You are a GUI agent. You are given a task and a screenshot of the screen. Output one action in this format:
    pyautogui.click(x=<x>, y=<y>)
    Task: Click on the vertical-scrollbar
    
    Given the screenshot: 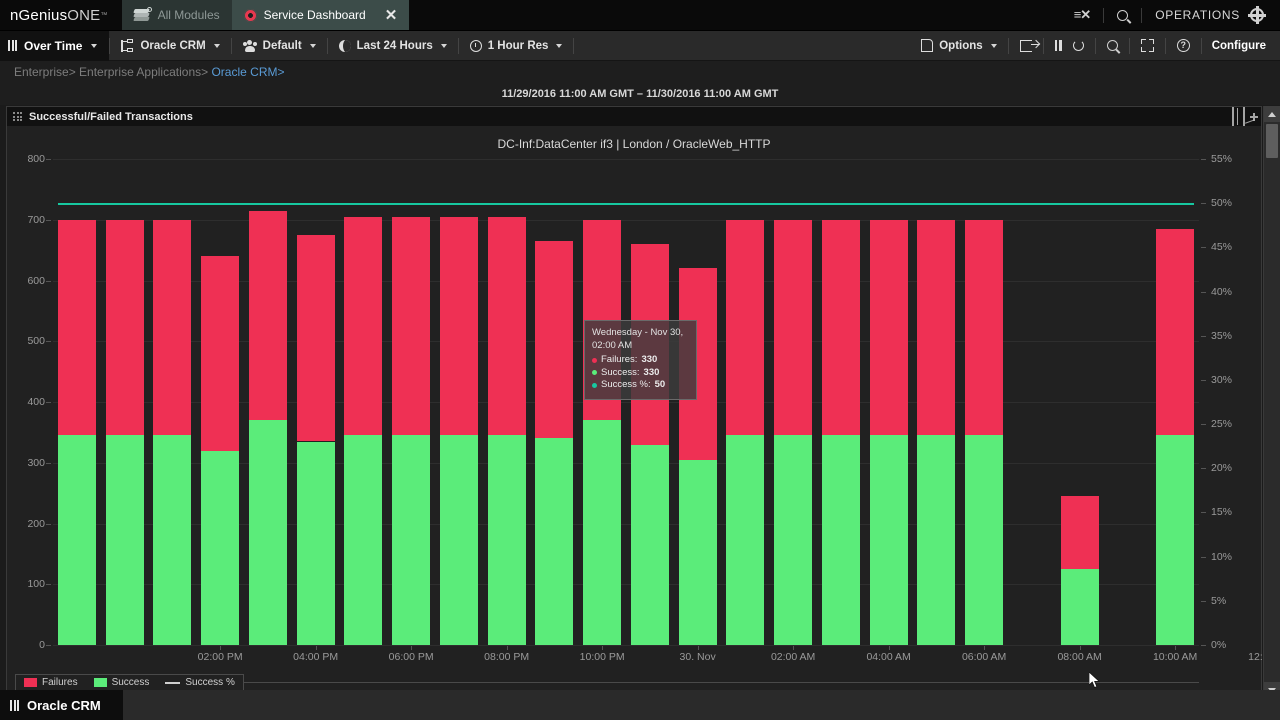 What is the action you would take?
    pyautogui.click(x=1271, y=402)
    